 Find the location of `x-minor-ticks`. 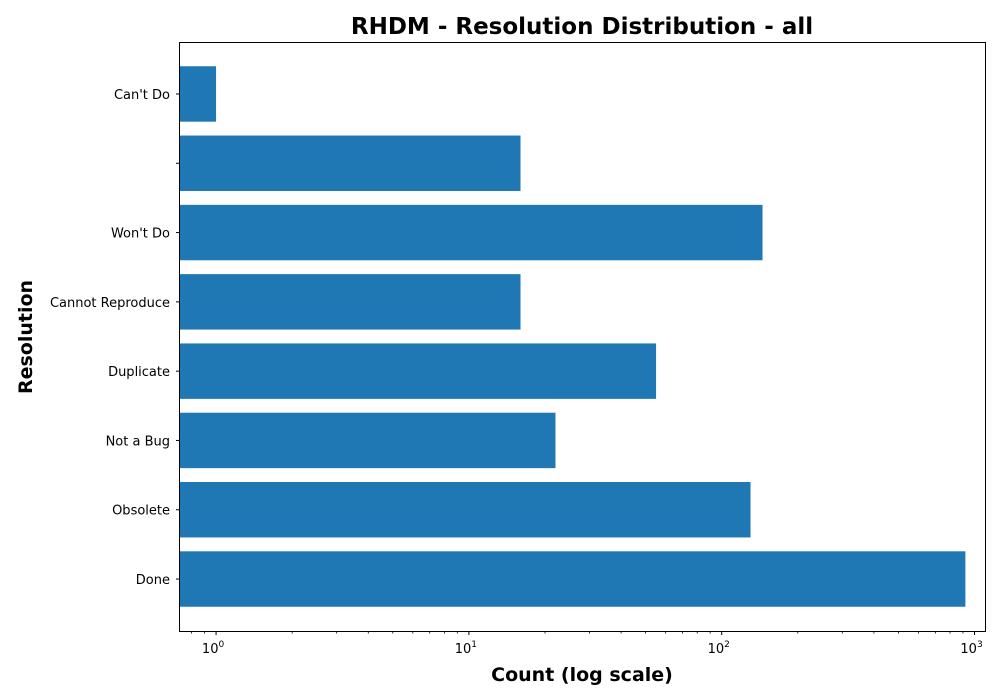

x-minor-ticks is located at coordinates (577, 632).